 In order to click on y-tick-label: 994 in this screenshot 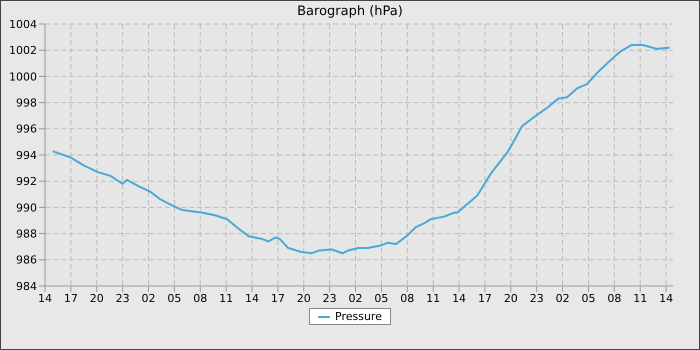, I will do `click(26, 155)`.